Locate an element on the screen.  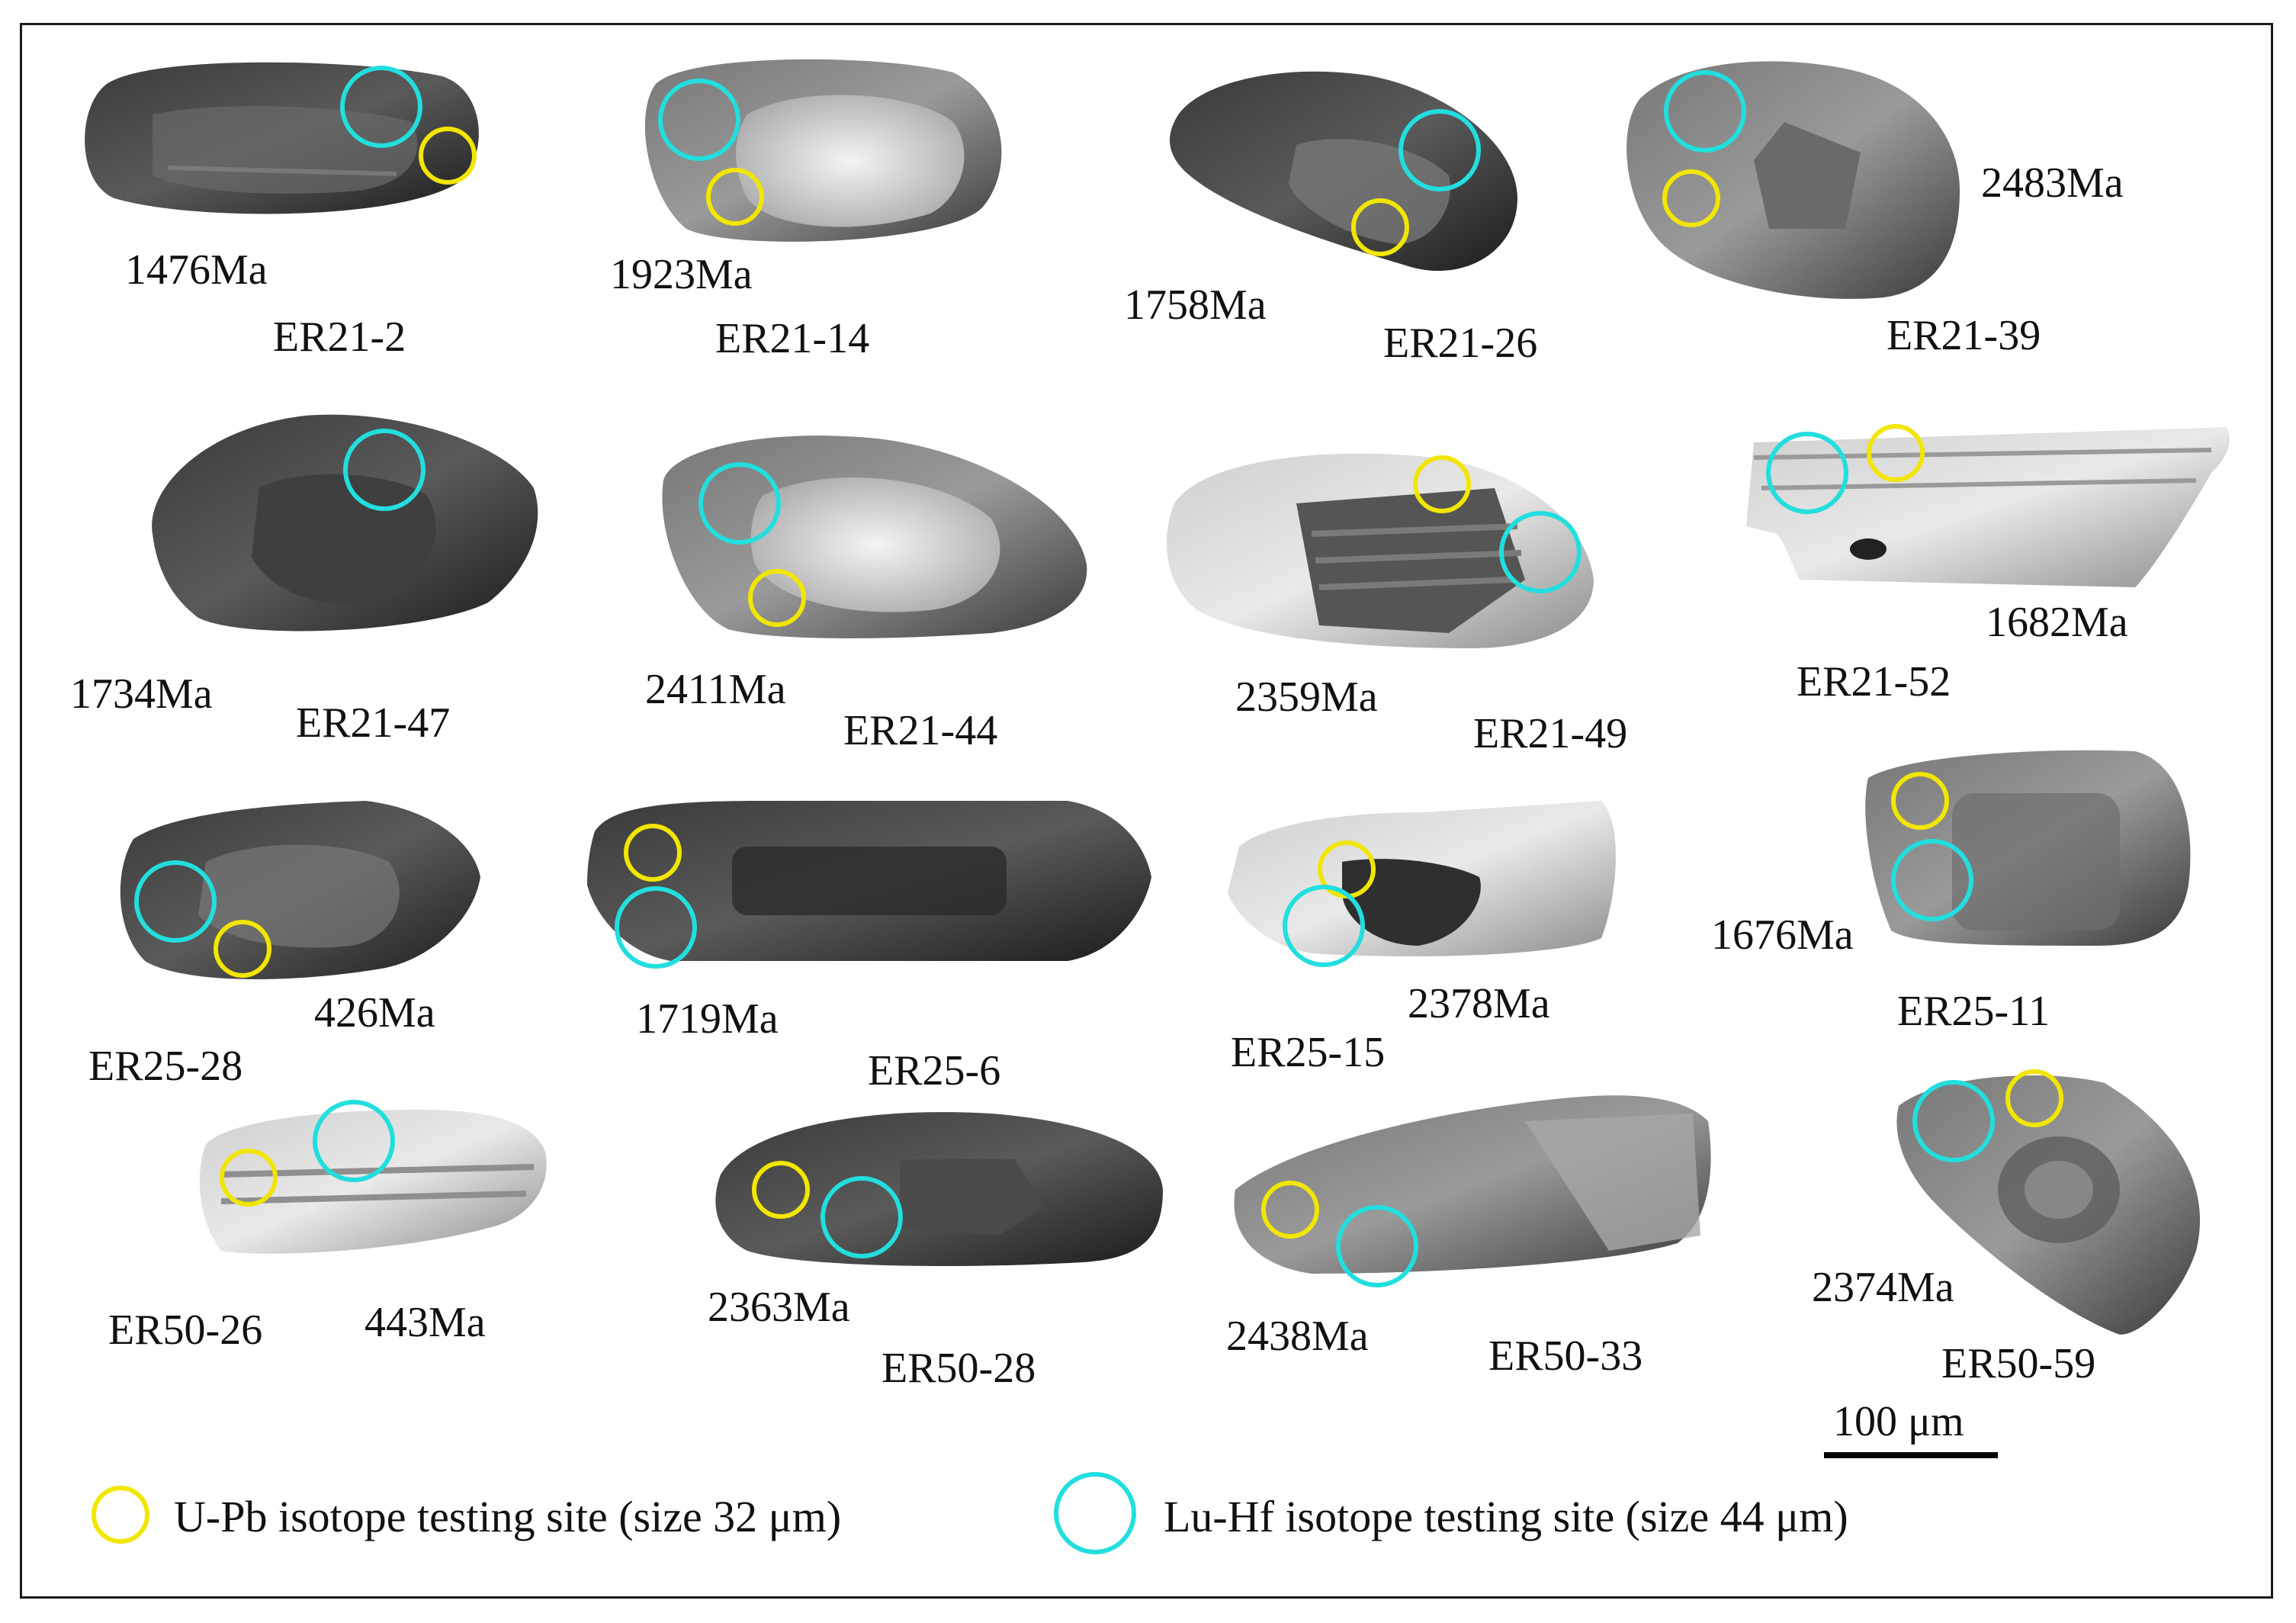
grain-age: 2363Ma is located at coordinates (779, 1307).